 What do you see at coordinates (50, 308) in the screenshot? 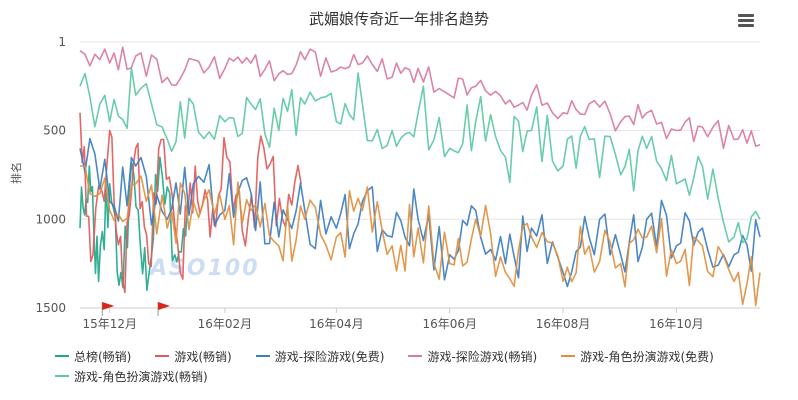
I see `y-tick-label: 1500` at bounding box center [50, 308].